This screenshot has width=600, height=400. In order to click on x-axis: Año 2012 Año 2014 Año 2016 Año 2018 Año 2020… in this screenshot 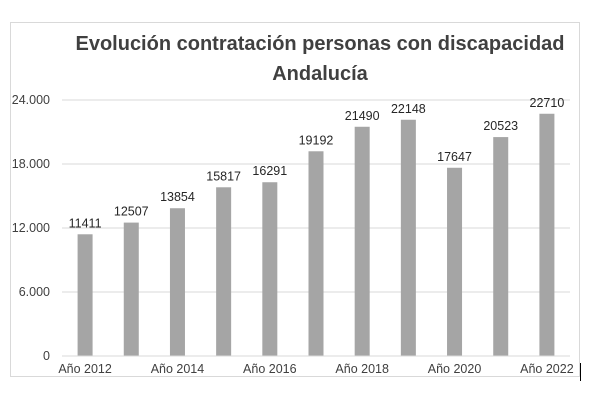, I will do `click(316, 365)`.